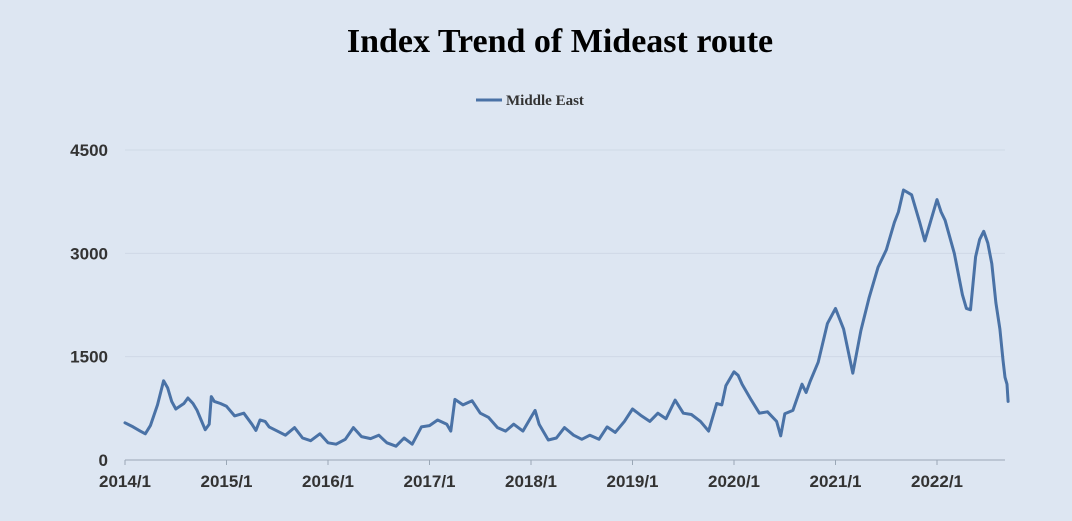  Describe the element at coordinates (103, 460) in the screenshot. I see `y-tick-label: 0` at that location.